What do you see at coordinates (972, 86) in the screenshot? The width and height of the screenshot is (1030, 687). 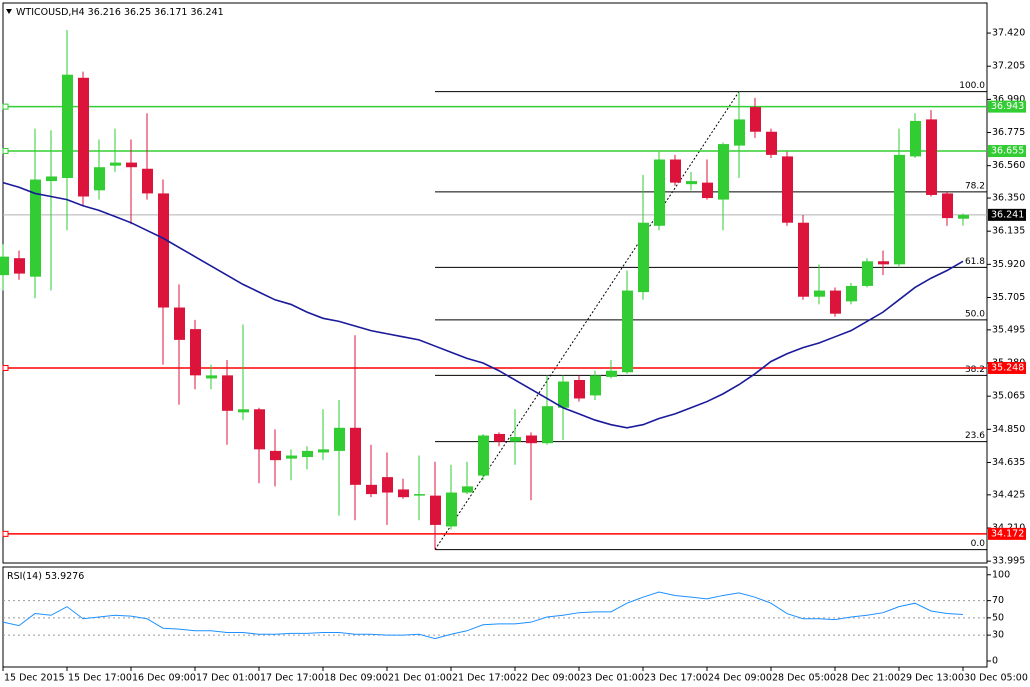 I see `fib-label: 100.0` at bounding box center [972, 86].